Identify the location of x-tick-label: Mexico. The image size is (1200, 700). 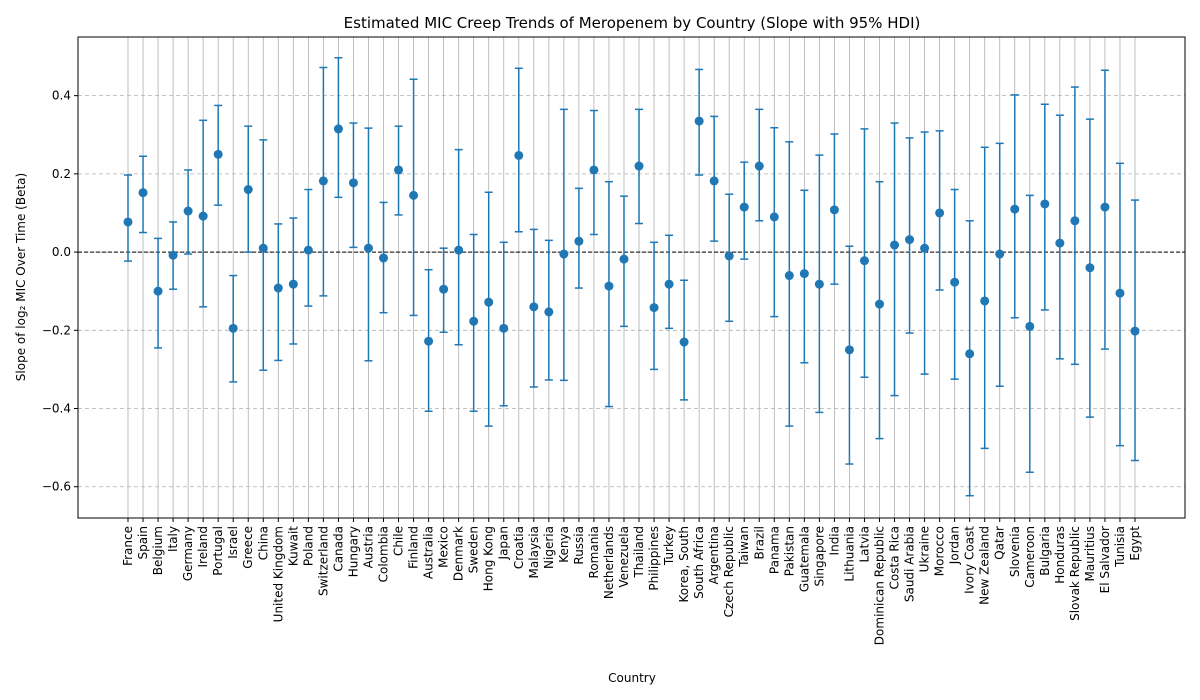
(444, 547).